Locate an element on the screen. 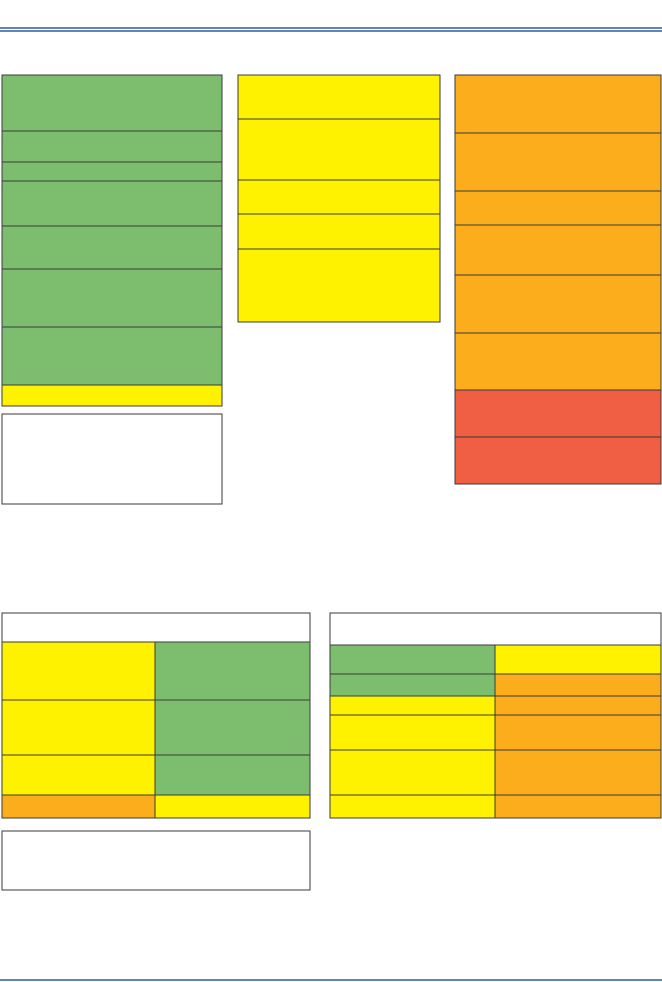 This screenshot has height=982, width=662. column-orange is located at coordinates (558, 279).